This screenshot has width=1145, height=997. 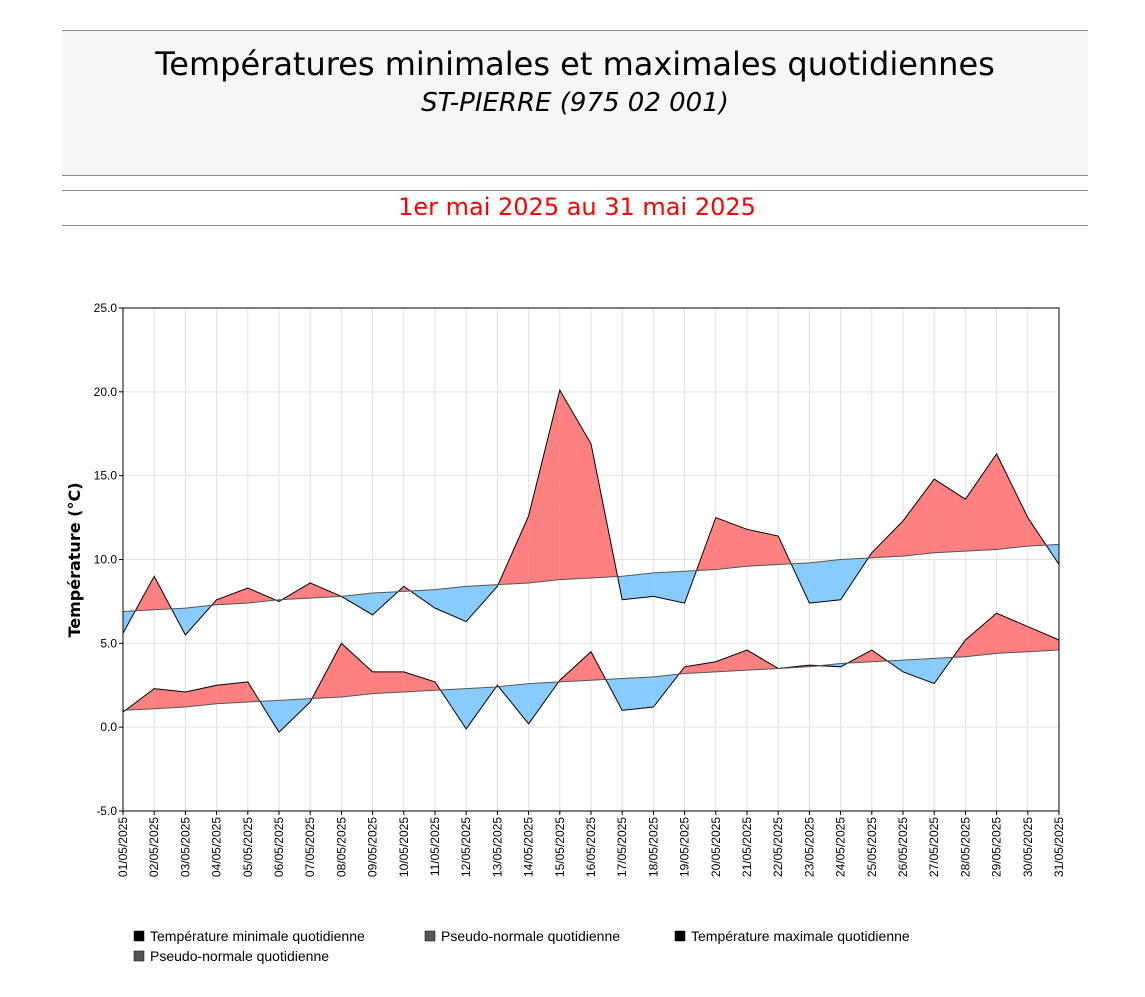 What do you see at coordinates (217, 847) in the screenshot?
I see `x-tick-label: 04/05/2025` at bounding box center [217, 847].